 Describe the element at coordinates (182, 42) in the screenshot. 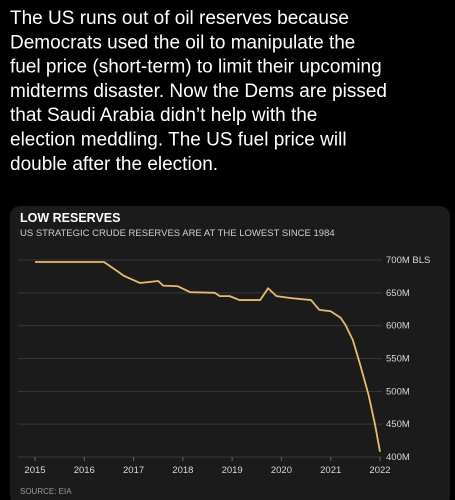

I see `post-text-line: Democrats used the oil to manipulate the` at that location.